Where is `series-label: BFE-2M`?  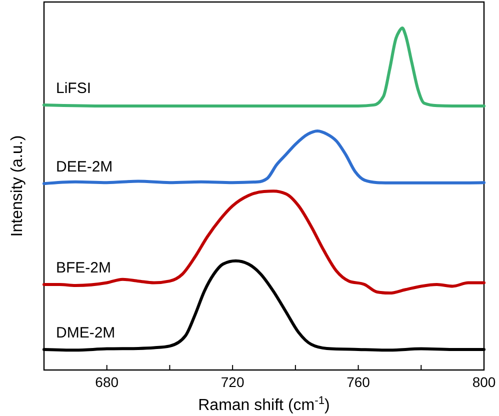 series-label: BFE-2M is located at coordinates (84, 268).